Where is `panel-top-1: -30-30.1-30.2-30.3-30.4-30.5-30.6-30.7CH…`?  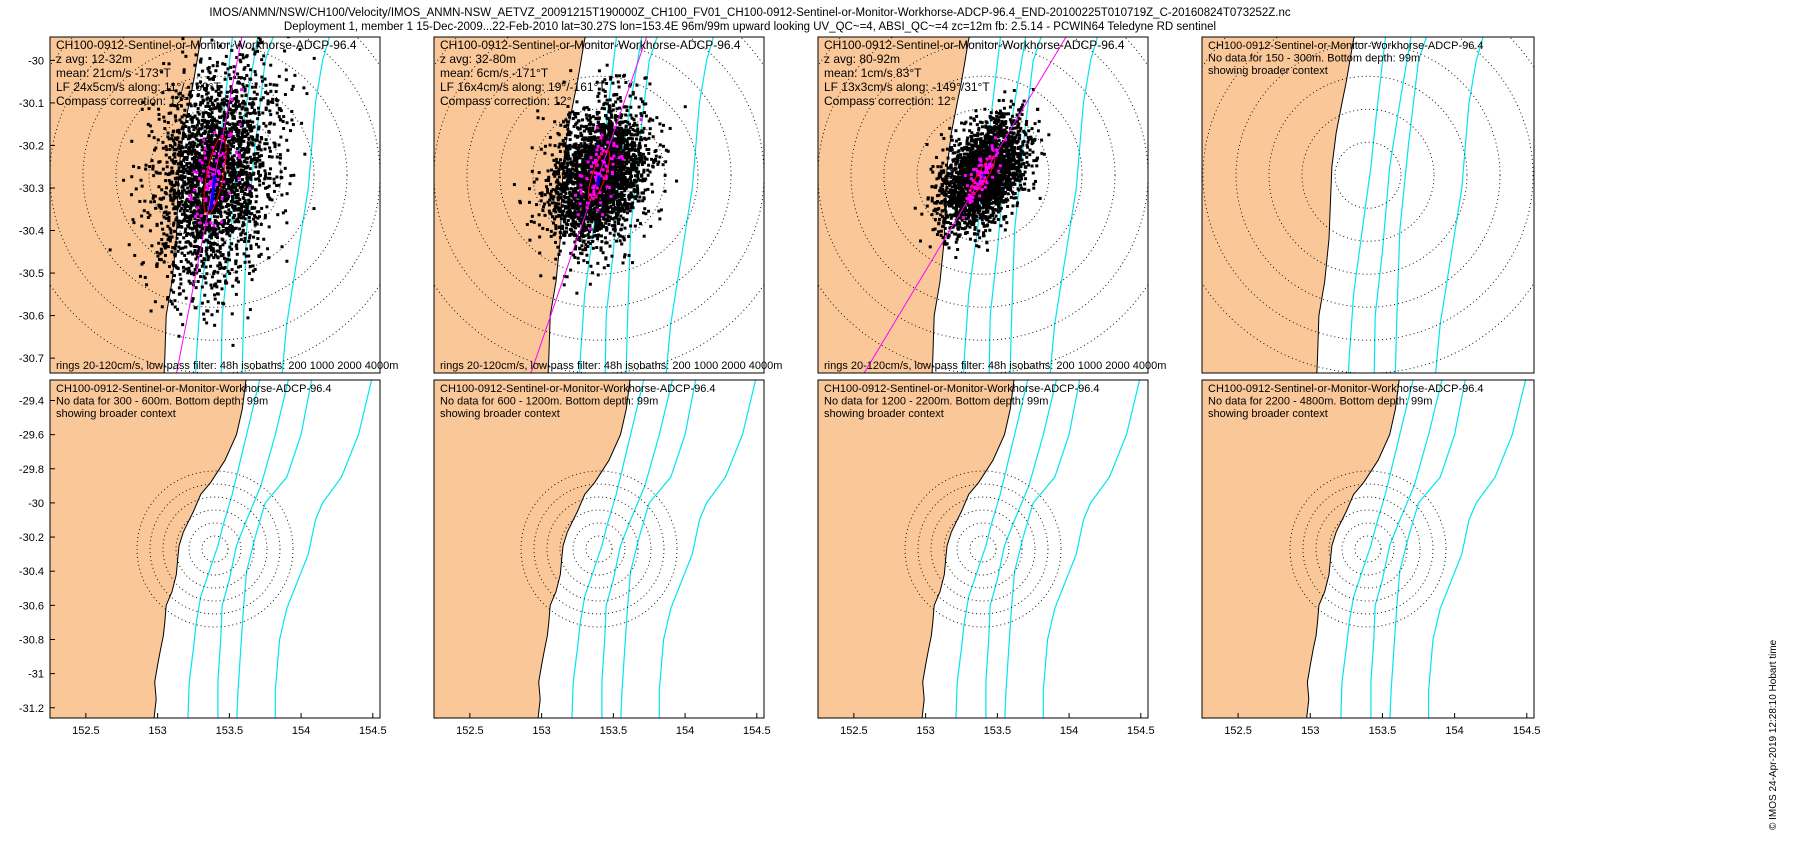
panel-top-1: -30-30.1-30.2-30.3-30.4-30.5-30.6-30.7CH… is located at coordinates (208, 205).